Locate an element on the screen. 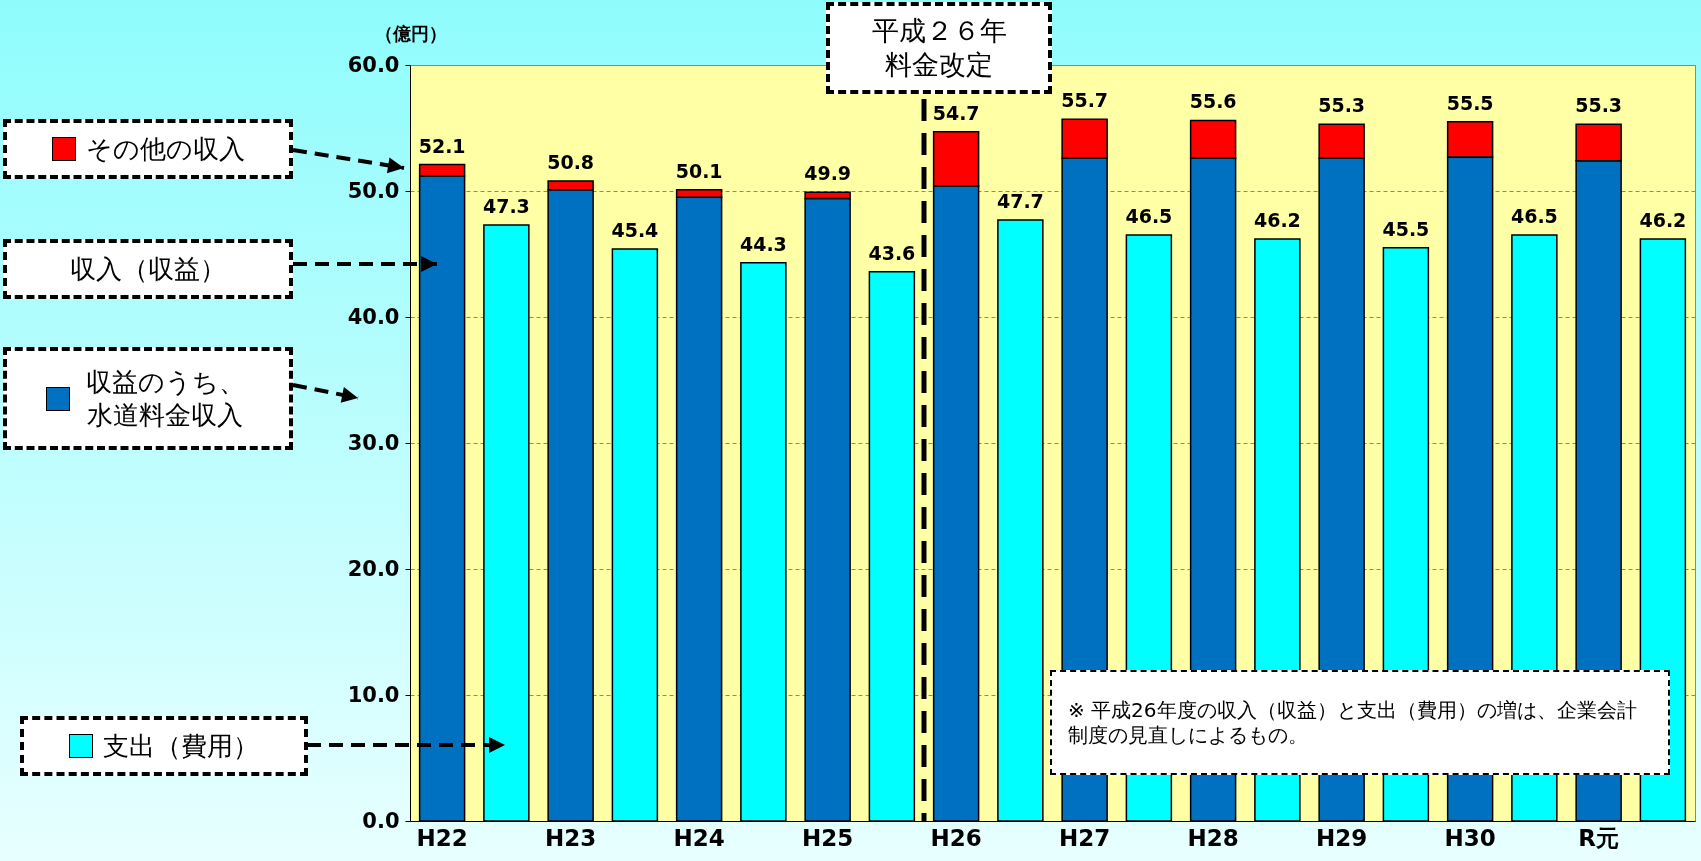 The image size is (1701, 861). y-tick-label: 60.0 is located at coordinates (373, 64).